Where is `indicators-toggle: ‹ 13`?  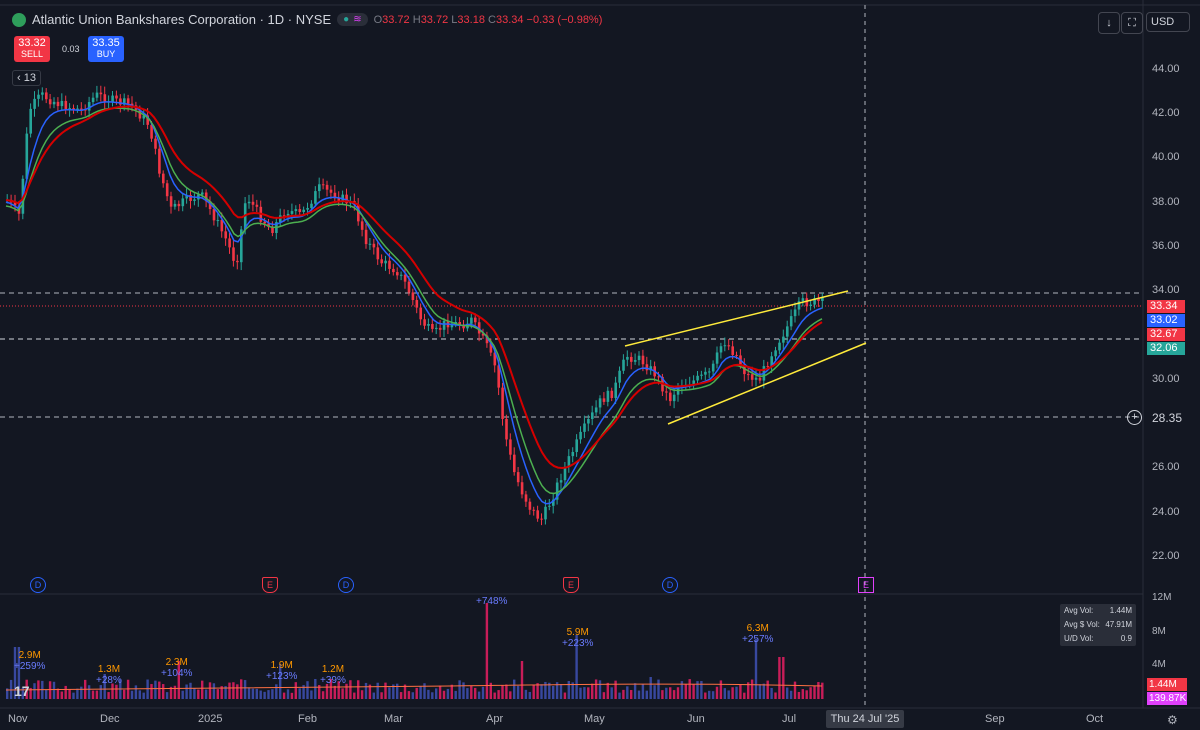 indicators-toggle: ‹ 13 is located at coordinates (26, 78).